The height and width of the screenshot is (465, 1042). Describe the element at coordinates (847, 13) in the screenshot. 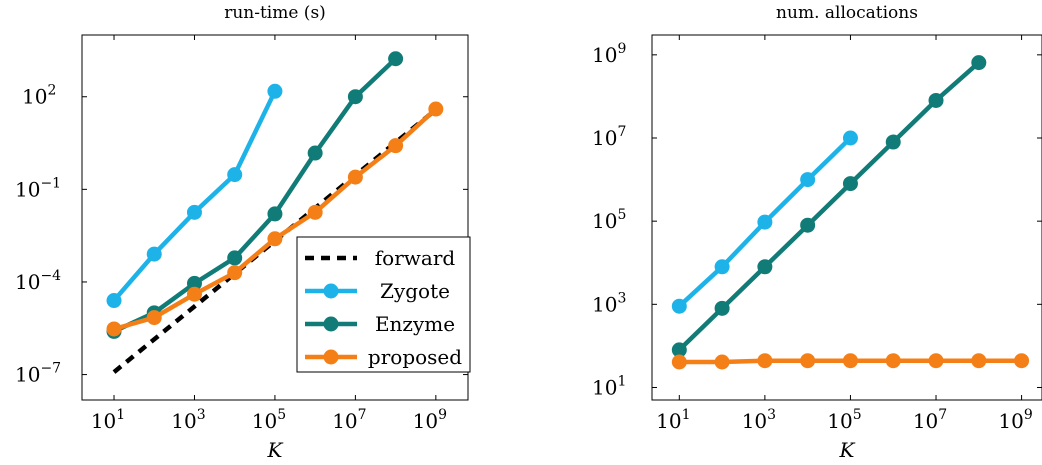

I see `chart-title: num. allocations` at that location.